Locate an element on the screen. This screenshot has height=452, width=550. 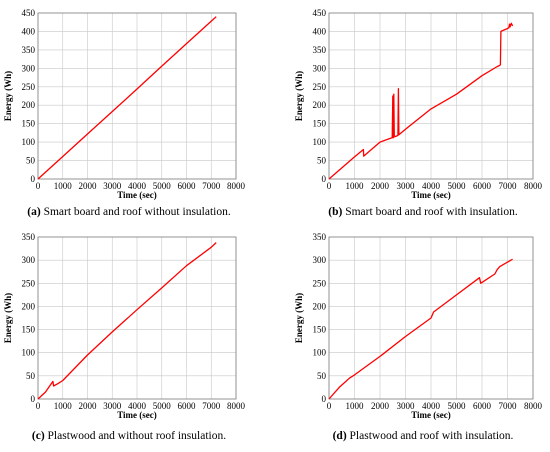
caption-text: Smart board and roof with insulation. is located at coordinates (429, 212).